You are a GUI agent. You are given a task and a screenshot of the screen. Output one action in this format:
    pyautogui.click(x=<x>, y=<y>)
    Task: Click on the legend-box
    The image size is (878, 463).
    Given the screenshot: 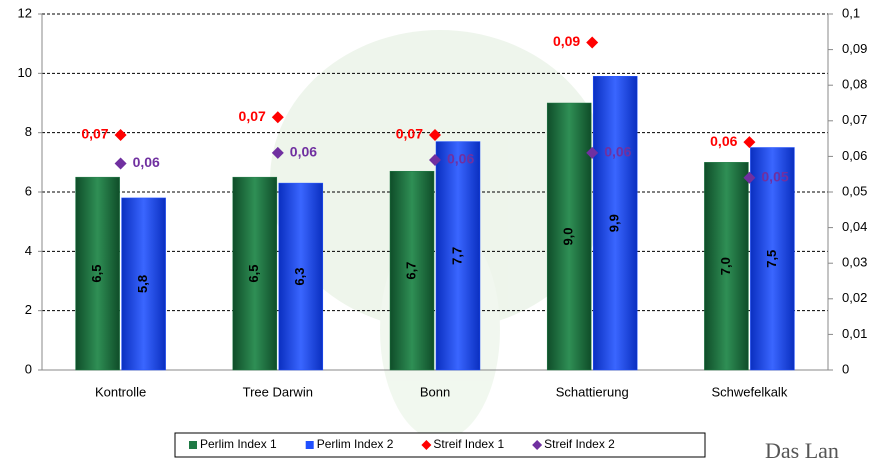 What is the action you would take?
    pyautogui.click(x=440, y=445)
    